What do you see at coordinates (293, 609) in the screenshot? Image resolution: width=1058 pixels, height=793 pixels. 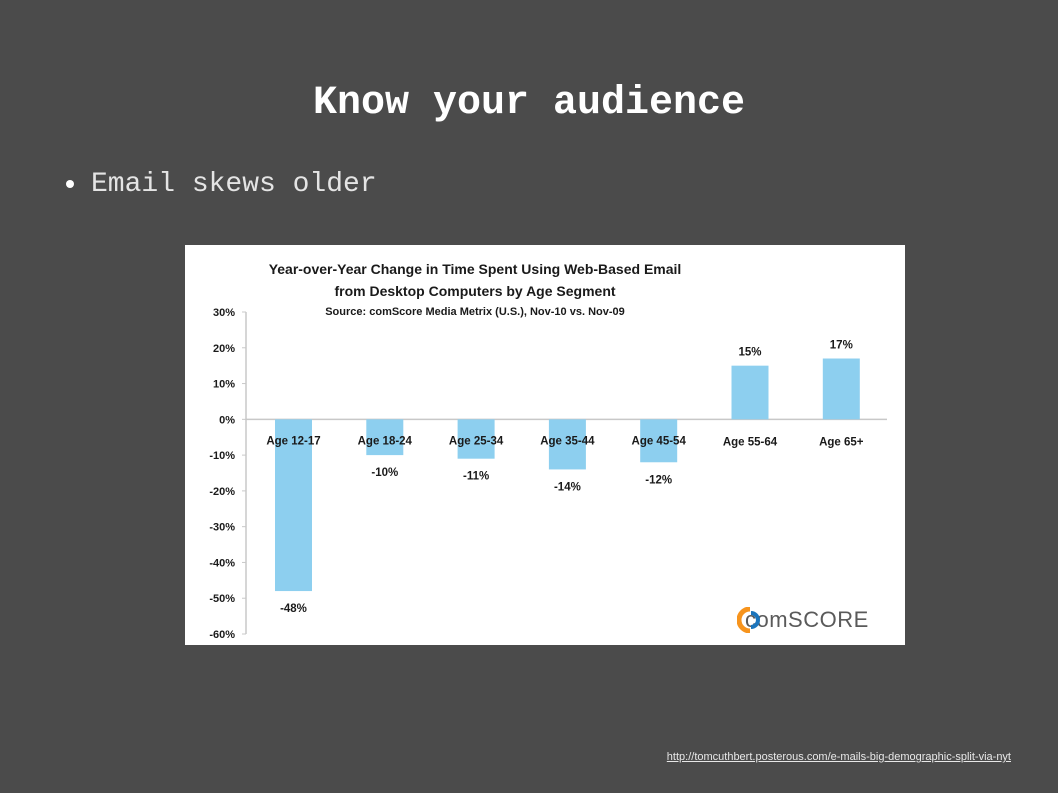 I see `value-label: -48%` at bounding box center [293, 609].